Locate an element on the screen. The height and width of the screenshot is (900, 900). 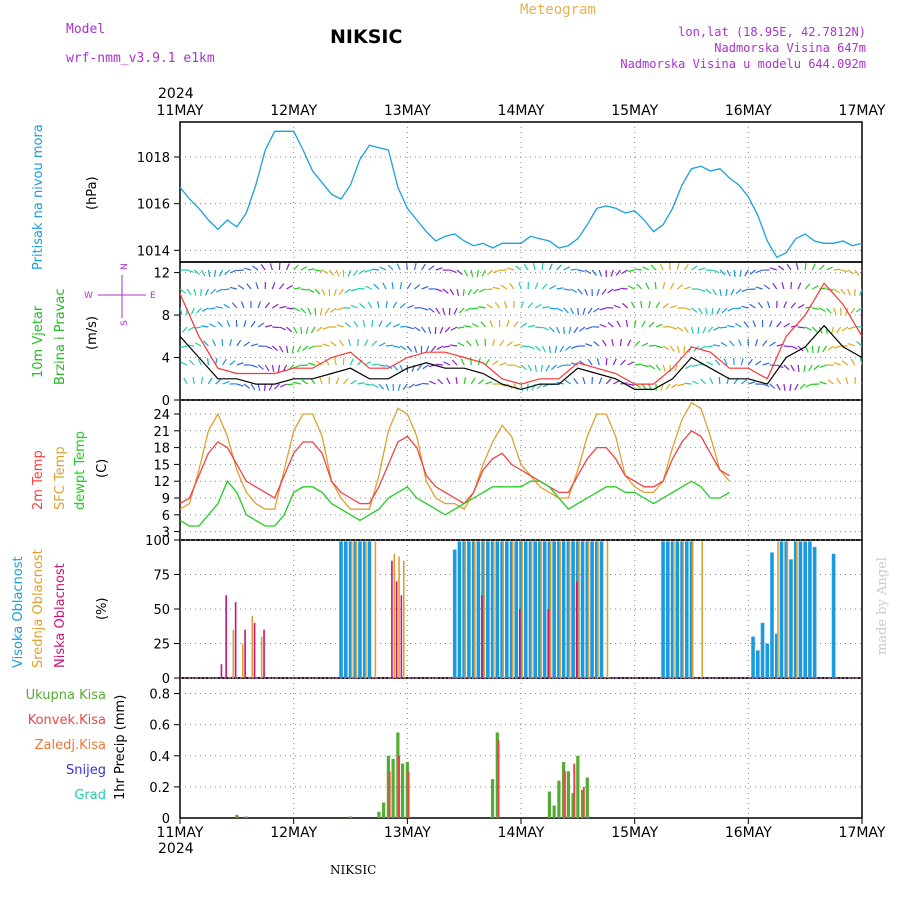
temp-label-2: SFC Temp is located at coordinates (60, 478).